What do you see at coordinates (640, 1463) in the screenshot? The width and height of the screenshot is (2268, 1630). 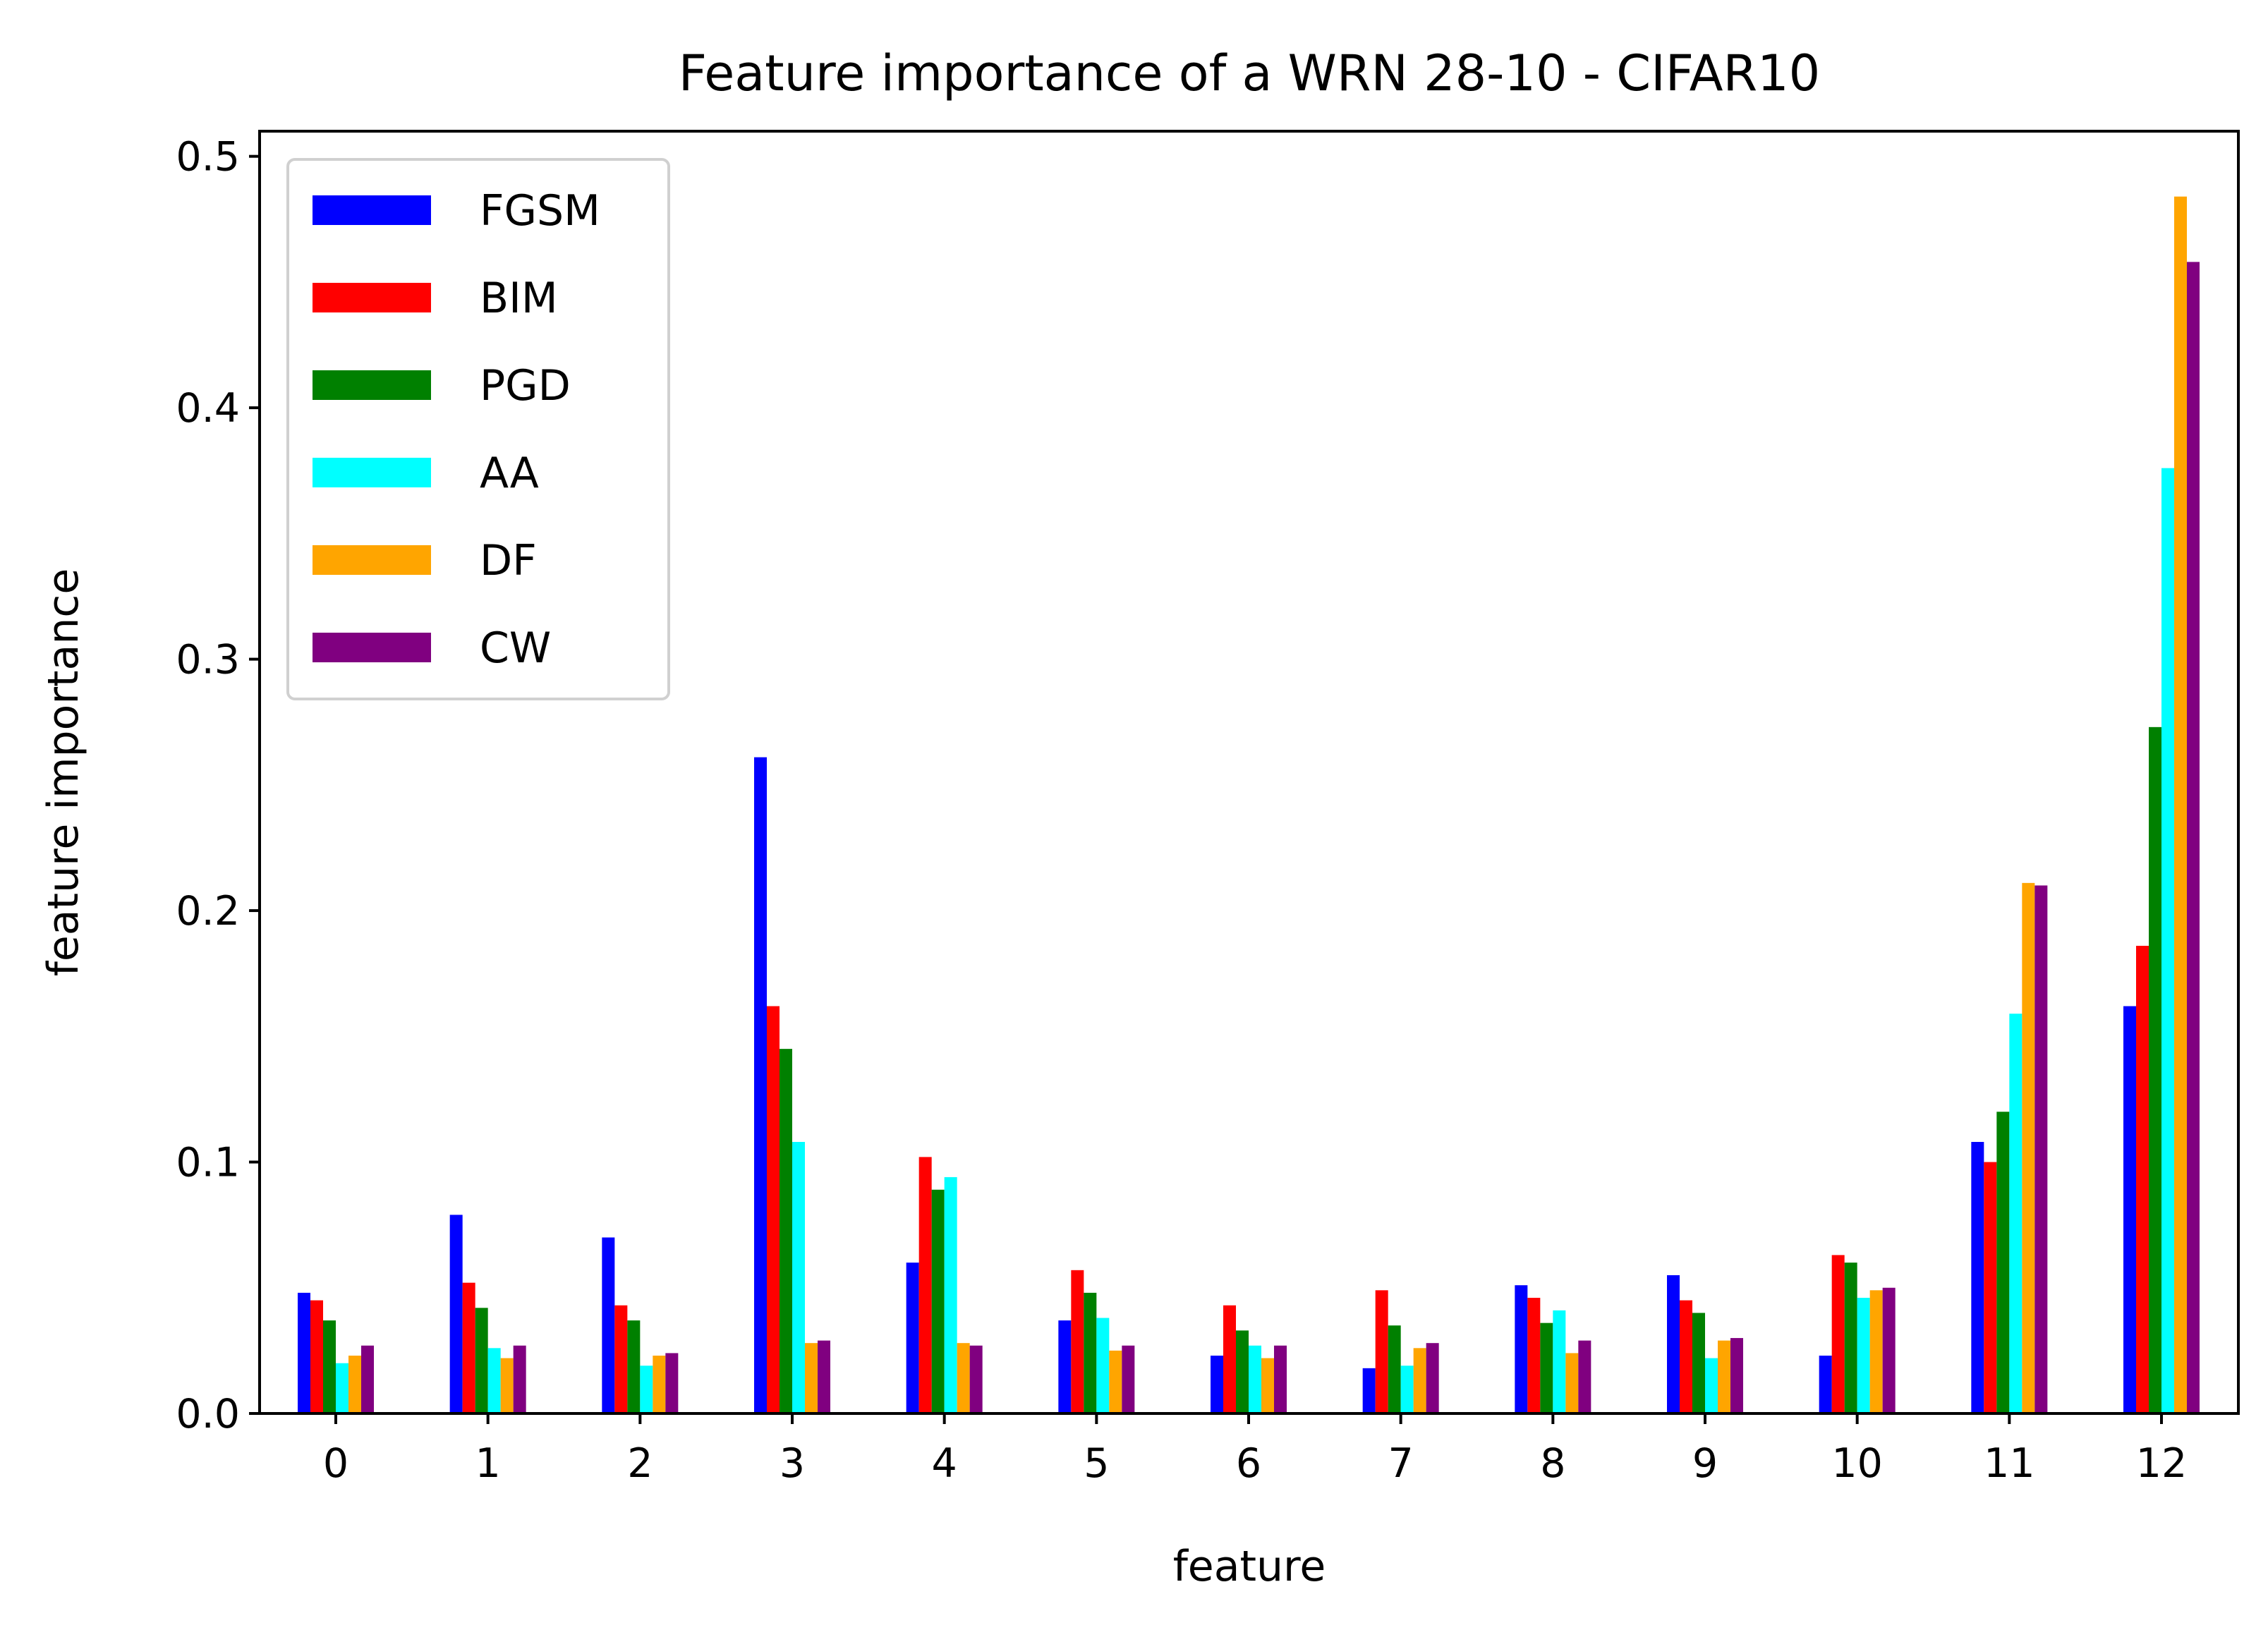 I see `x-tick-label: 2` at bounding box center [640, 1463].